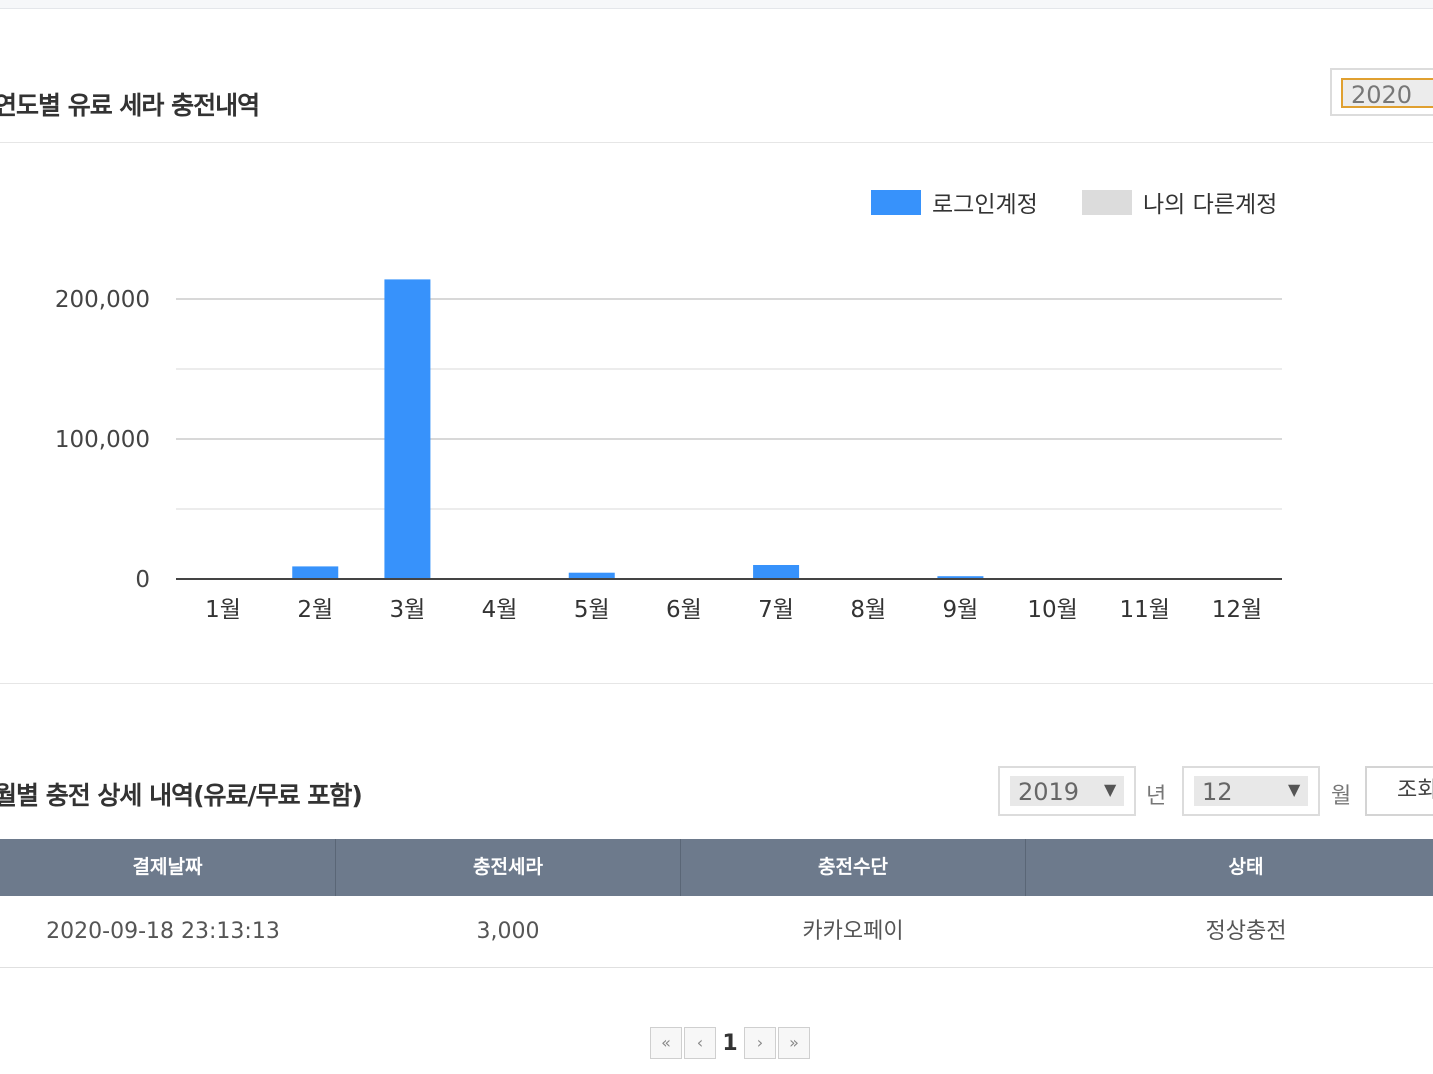  Describe the element at coordinates (163, 931) in the screenshot. I see `cell-date: 2020-09-18 23:13:13` at that location.